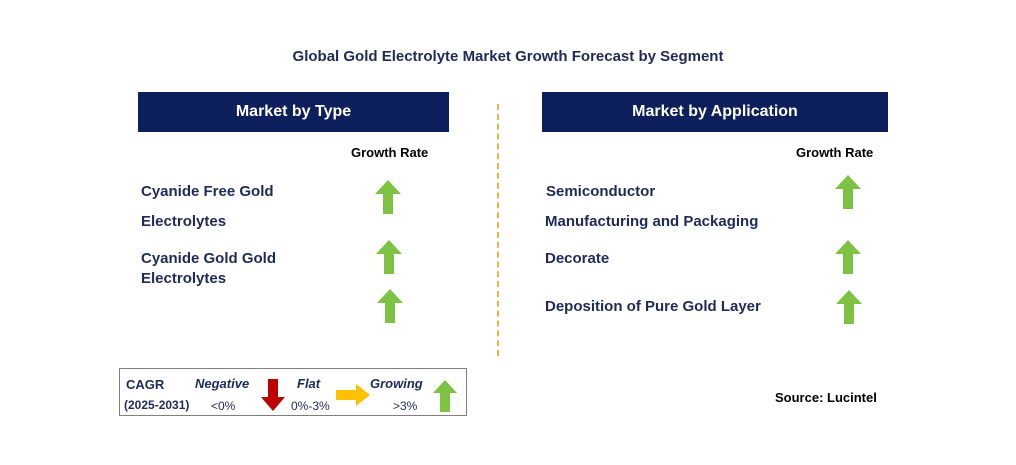  Describe the element at coordinates (310, 406) in the screenshot. I see `legend-flat-range: 0%-3%` at that location.